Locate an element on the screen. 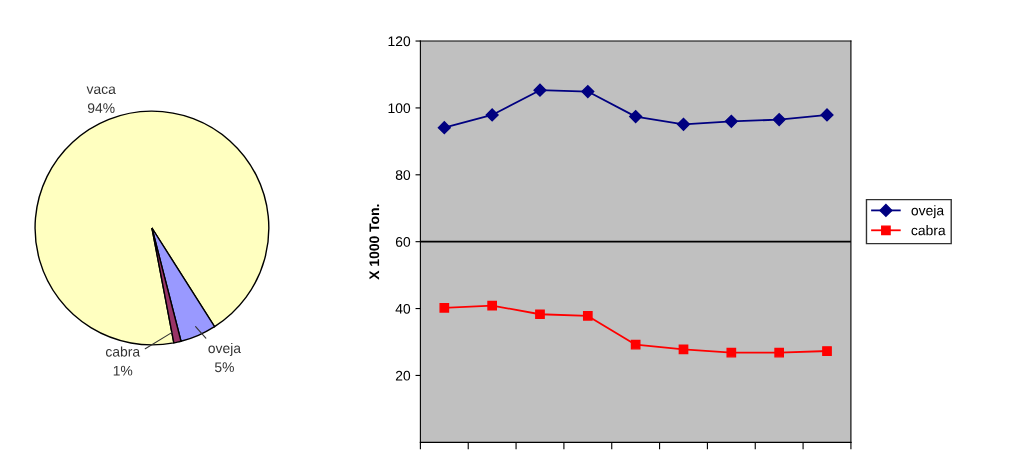 This screenshot has width=1013, height=456. y-tick-label: 120 is located at coordinates (399, 41).